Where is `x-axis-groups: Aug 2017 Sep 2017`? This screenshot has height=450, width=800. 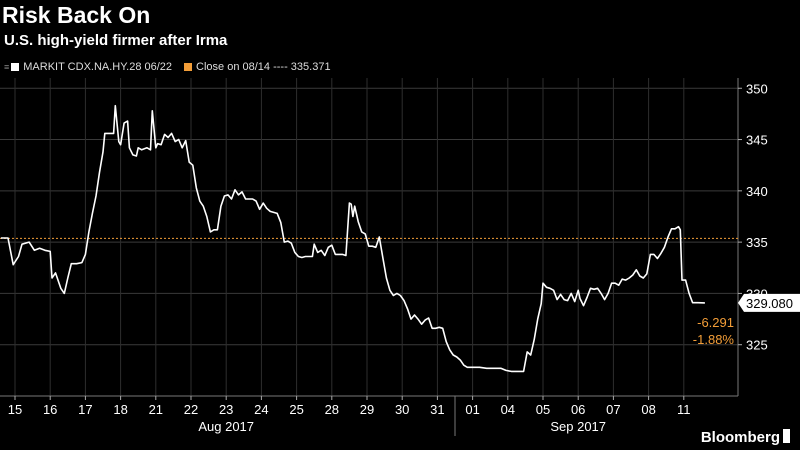 x-axis-groups: Aug 2017 Sep 2017 is located at coordinates (402, 416).